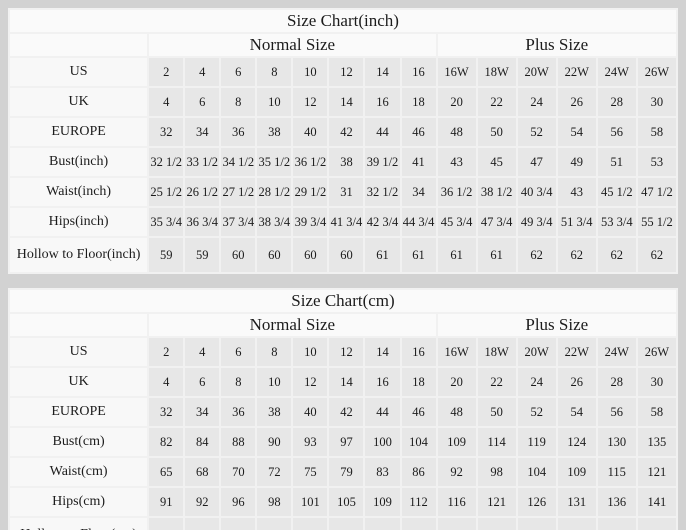  I want to click on size-cell: 112, so click(418, 502).